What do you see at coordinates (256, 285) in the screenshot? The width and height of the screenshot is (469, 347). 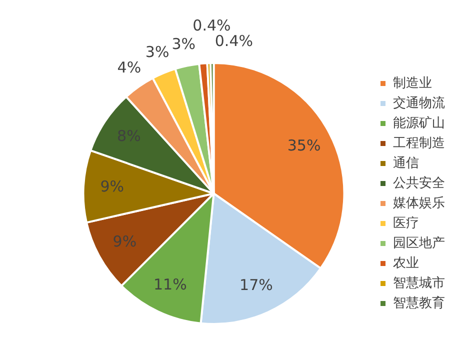 I see `data-label: 17%` at bounding box center [256, 285].